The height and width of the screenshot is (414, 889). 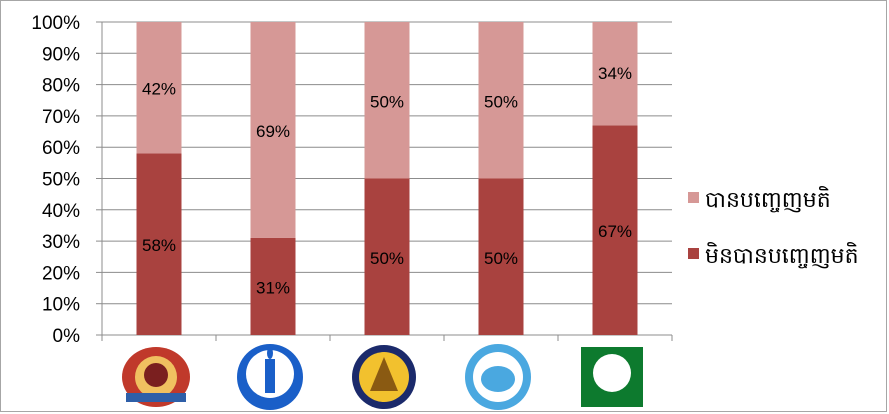 What do you see at coordinates (498, 377) in the screenshot?
I see `blue-map-logo-icon` at bounding box center [498, 377].